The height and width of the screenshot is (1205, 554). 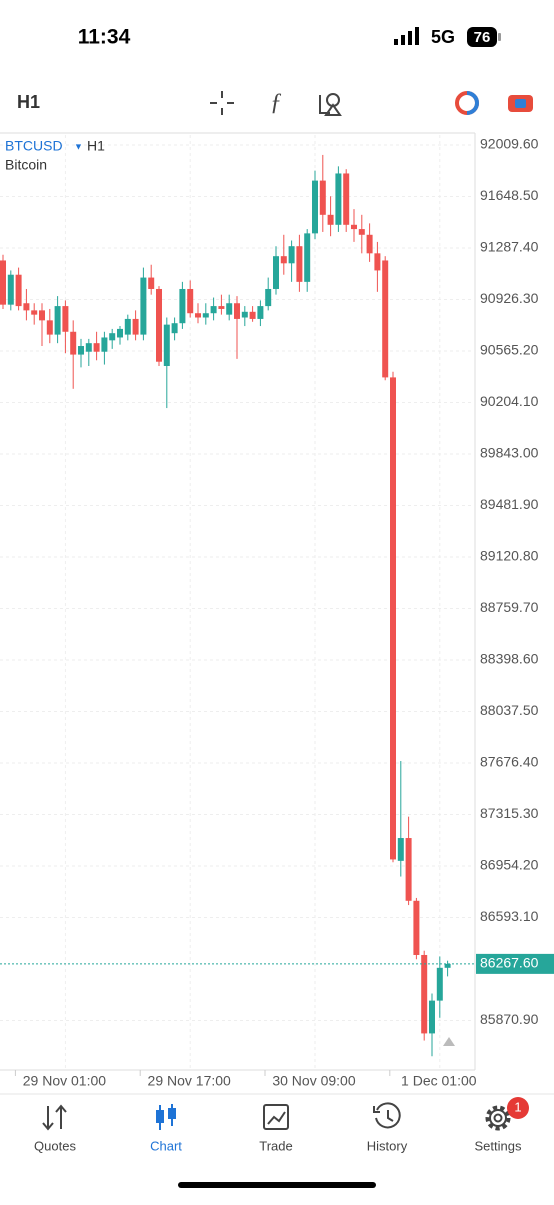 I want to click on x-tick-label: 30 Nov 09:00, so click(x=313, y=1081).